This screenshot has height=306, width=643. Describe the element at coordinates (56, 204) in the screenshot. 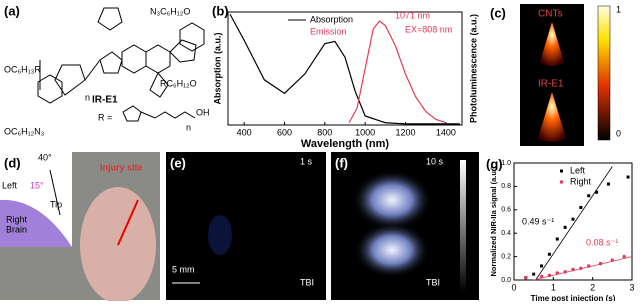

I see `tip-label: Tip` at that location.